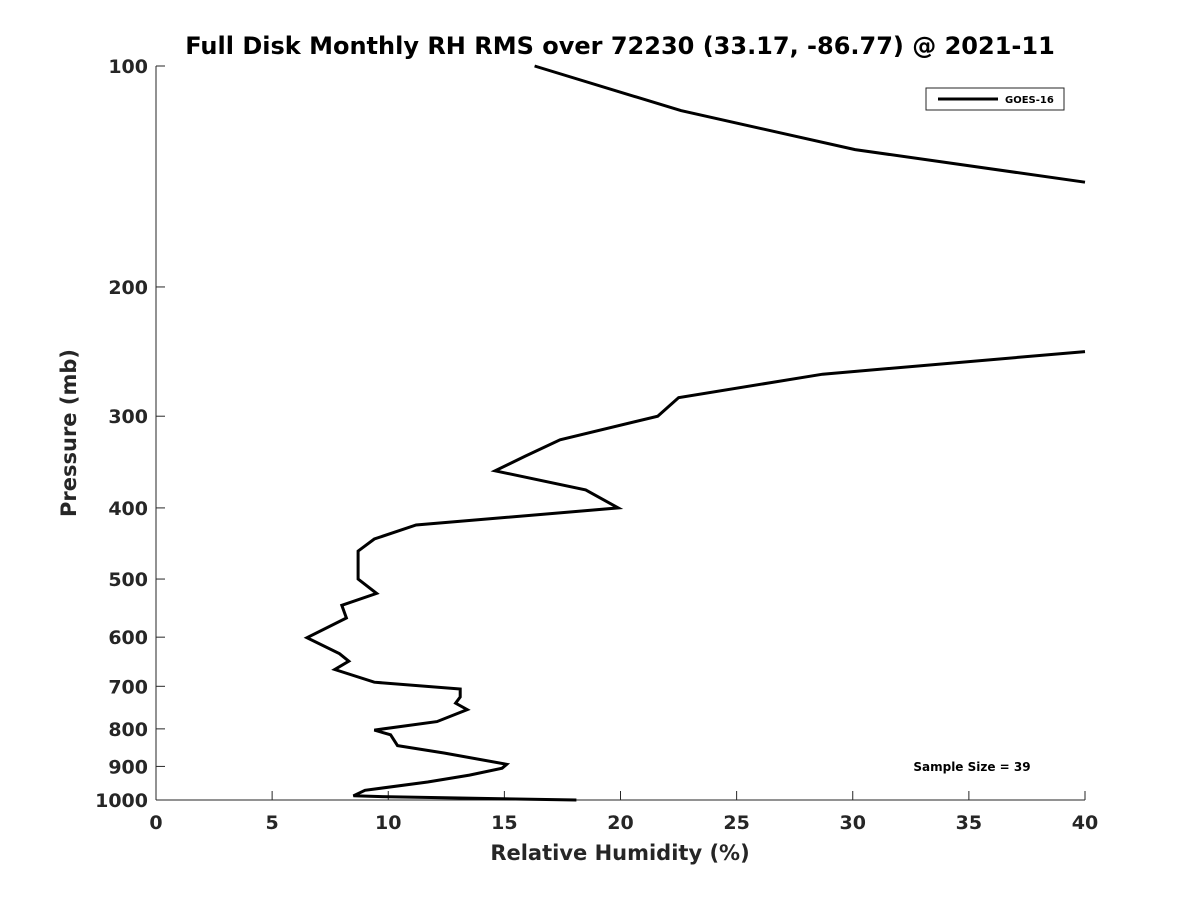 The width and height of the screenshot is (1200, 900). I want to click on x-tick-label: 5, so click(272, 823).